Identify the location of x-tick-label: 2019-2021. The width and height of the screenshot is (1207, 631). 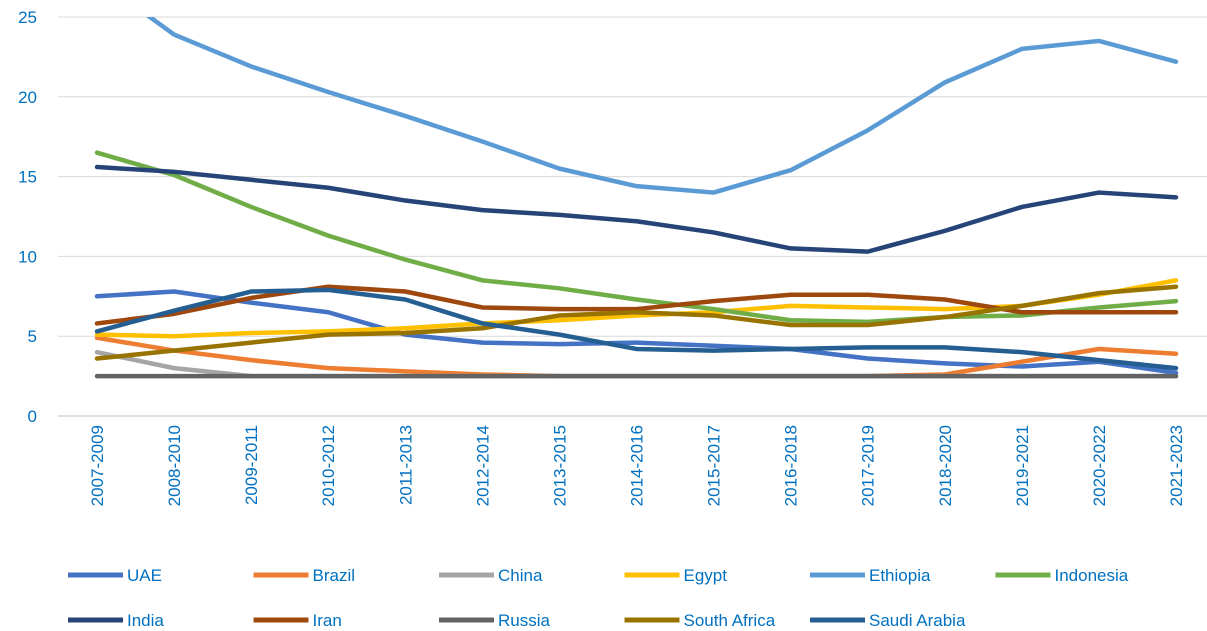
(1022, 465).